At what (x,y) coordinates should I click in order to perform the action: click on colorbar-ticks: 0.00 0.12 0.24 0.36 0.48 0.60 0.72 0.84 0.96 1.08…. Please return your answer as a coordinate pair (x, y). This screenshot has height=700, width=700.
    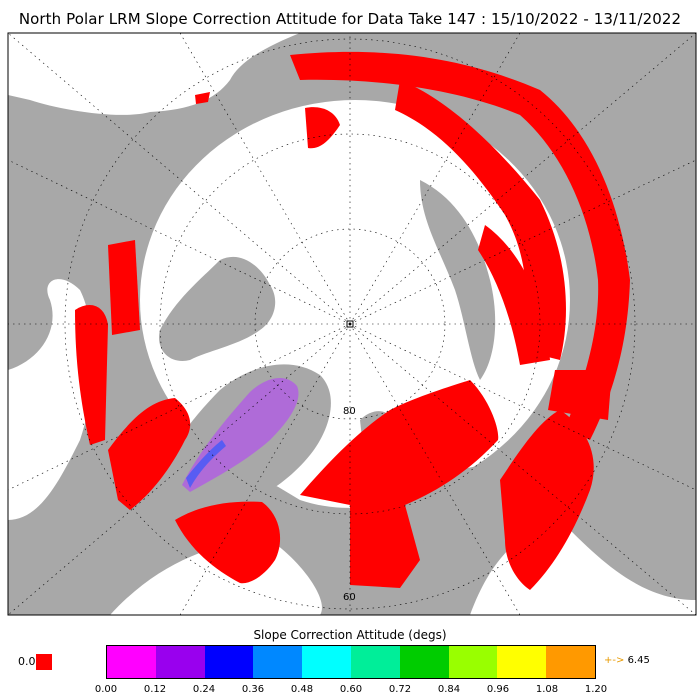
    Looking at the image, I should click on (351, 691).